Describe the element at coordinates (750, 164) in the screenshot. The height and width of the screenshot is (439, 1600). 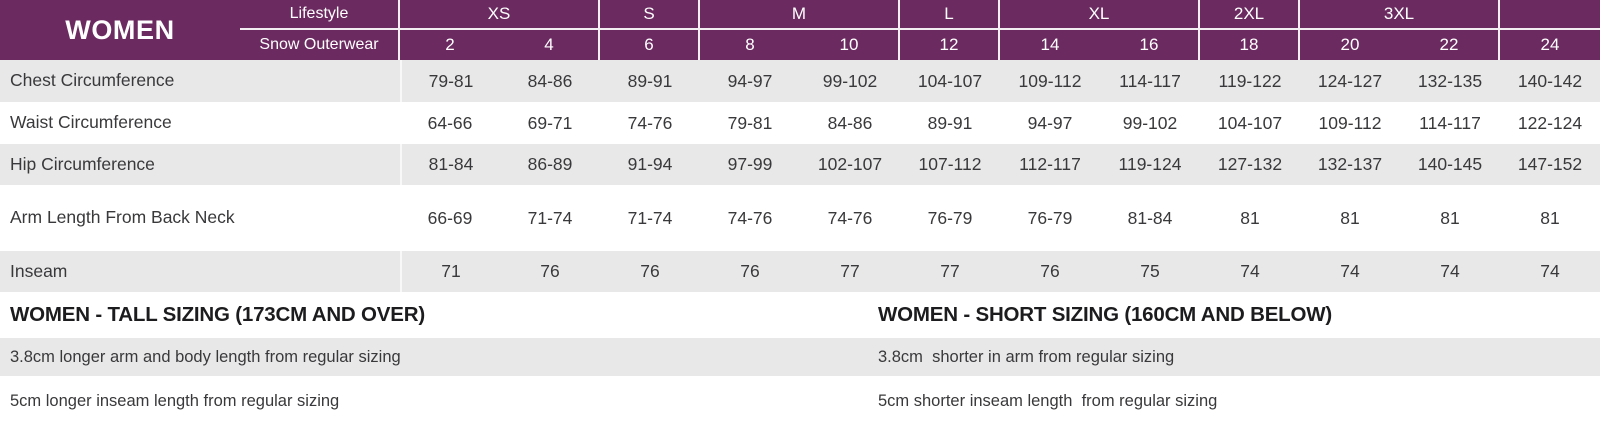
I see `size-value-cell: 97-99` at that location.